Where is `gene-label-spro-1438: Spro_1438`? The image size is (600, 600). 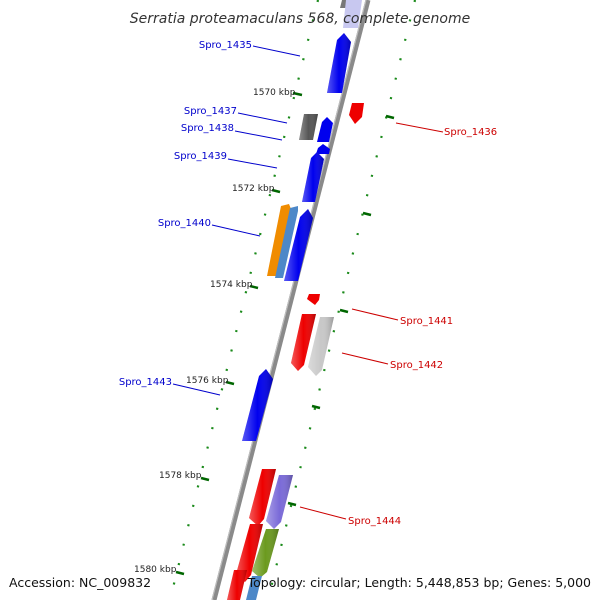 gene-label-spro-1438: Spro_1438 is located at coordinates (207, 128).